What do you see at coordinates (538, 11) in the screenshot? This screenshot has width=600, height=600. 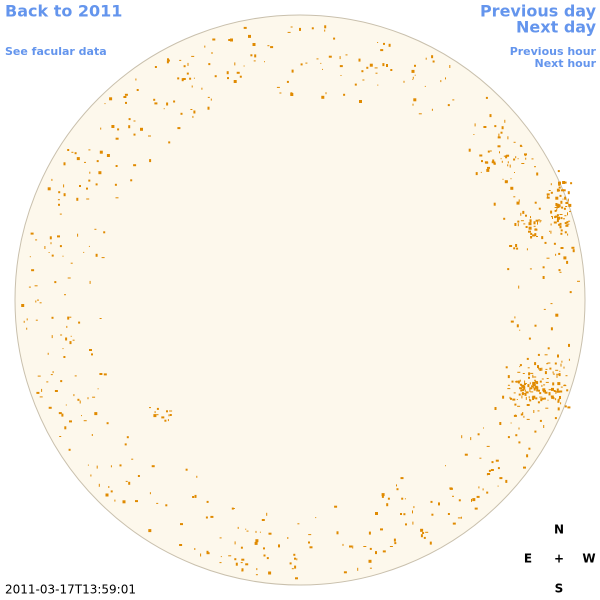 I see `previous-day-link: Previous day` at bounding box center [538, 11].